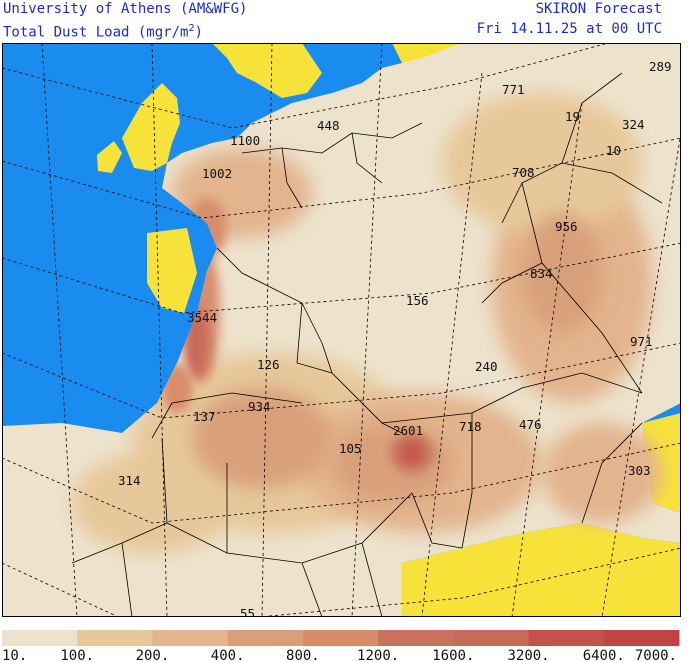 The height and width of the screenshot is (662, 700). Describe the element at coordinates (96, 32) in the screenshot. I see `field-title-main: Total Dust Load (mgr/m` at that location.